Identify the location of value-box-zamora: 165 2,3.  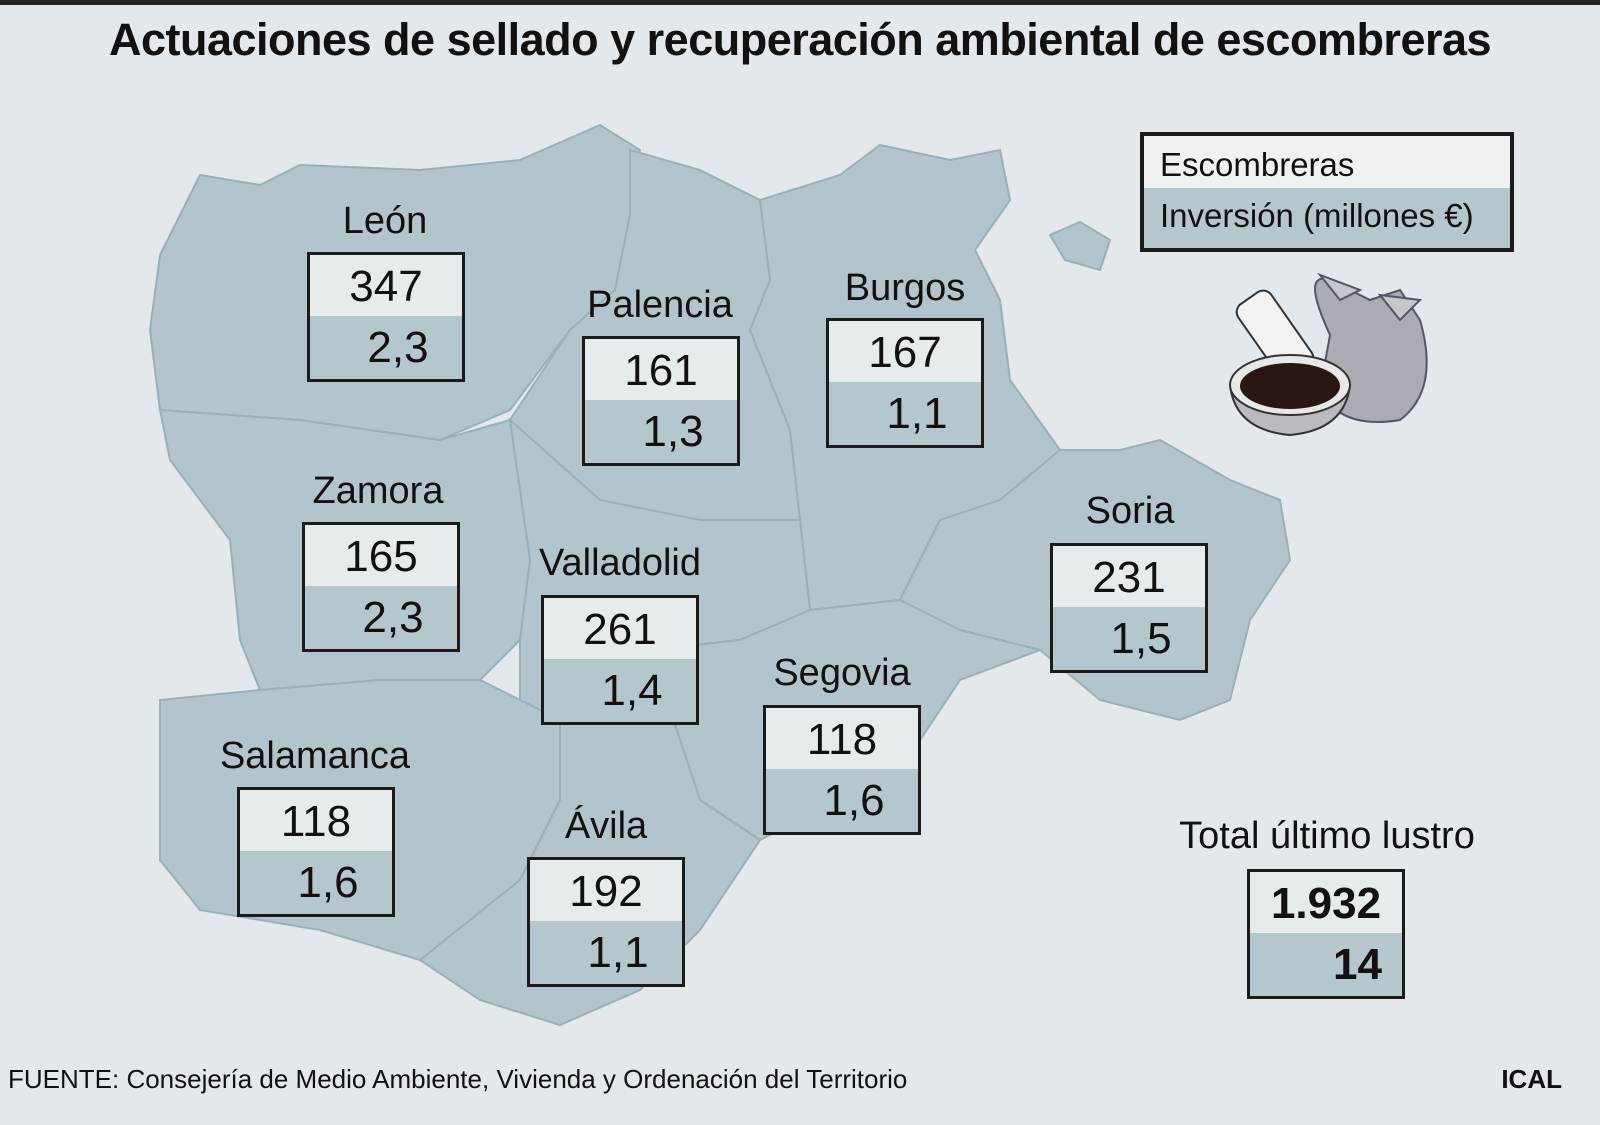
(381, 587).